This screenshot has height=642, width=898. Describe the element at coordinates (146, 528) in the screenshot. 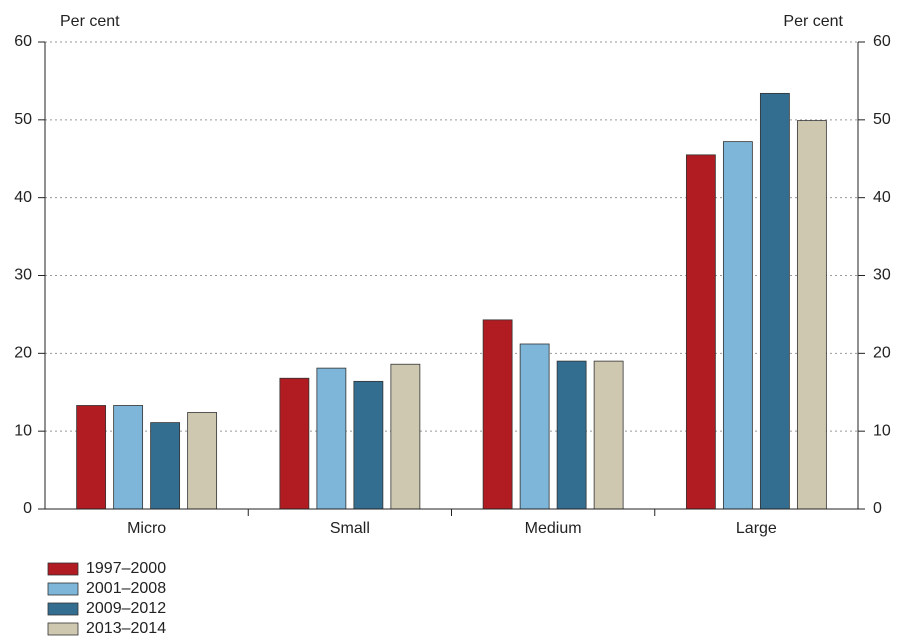

I see `x-tick-label: Micro` at that location.